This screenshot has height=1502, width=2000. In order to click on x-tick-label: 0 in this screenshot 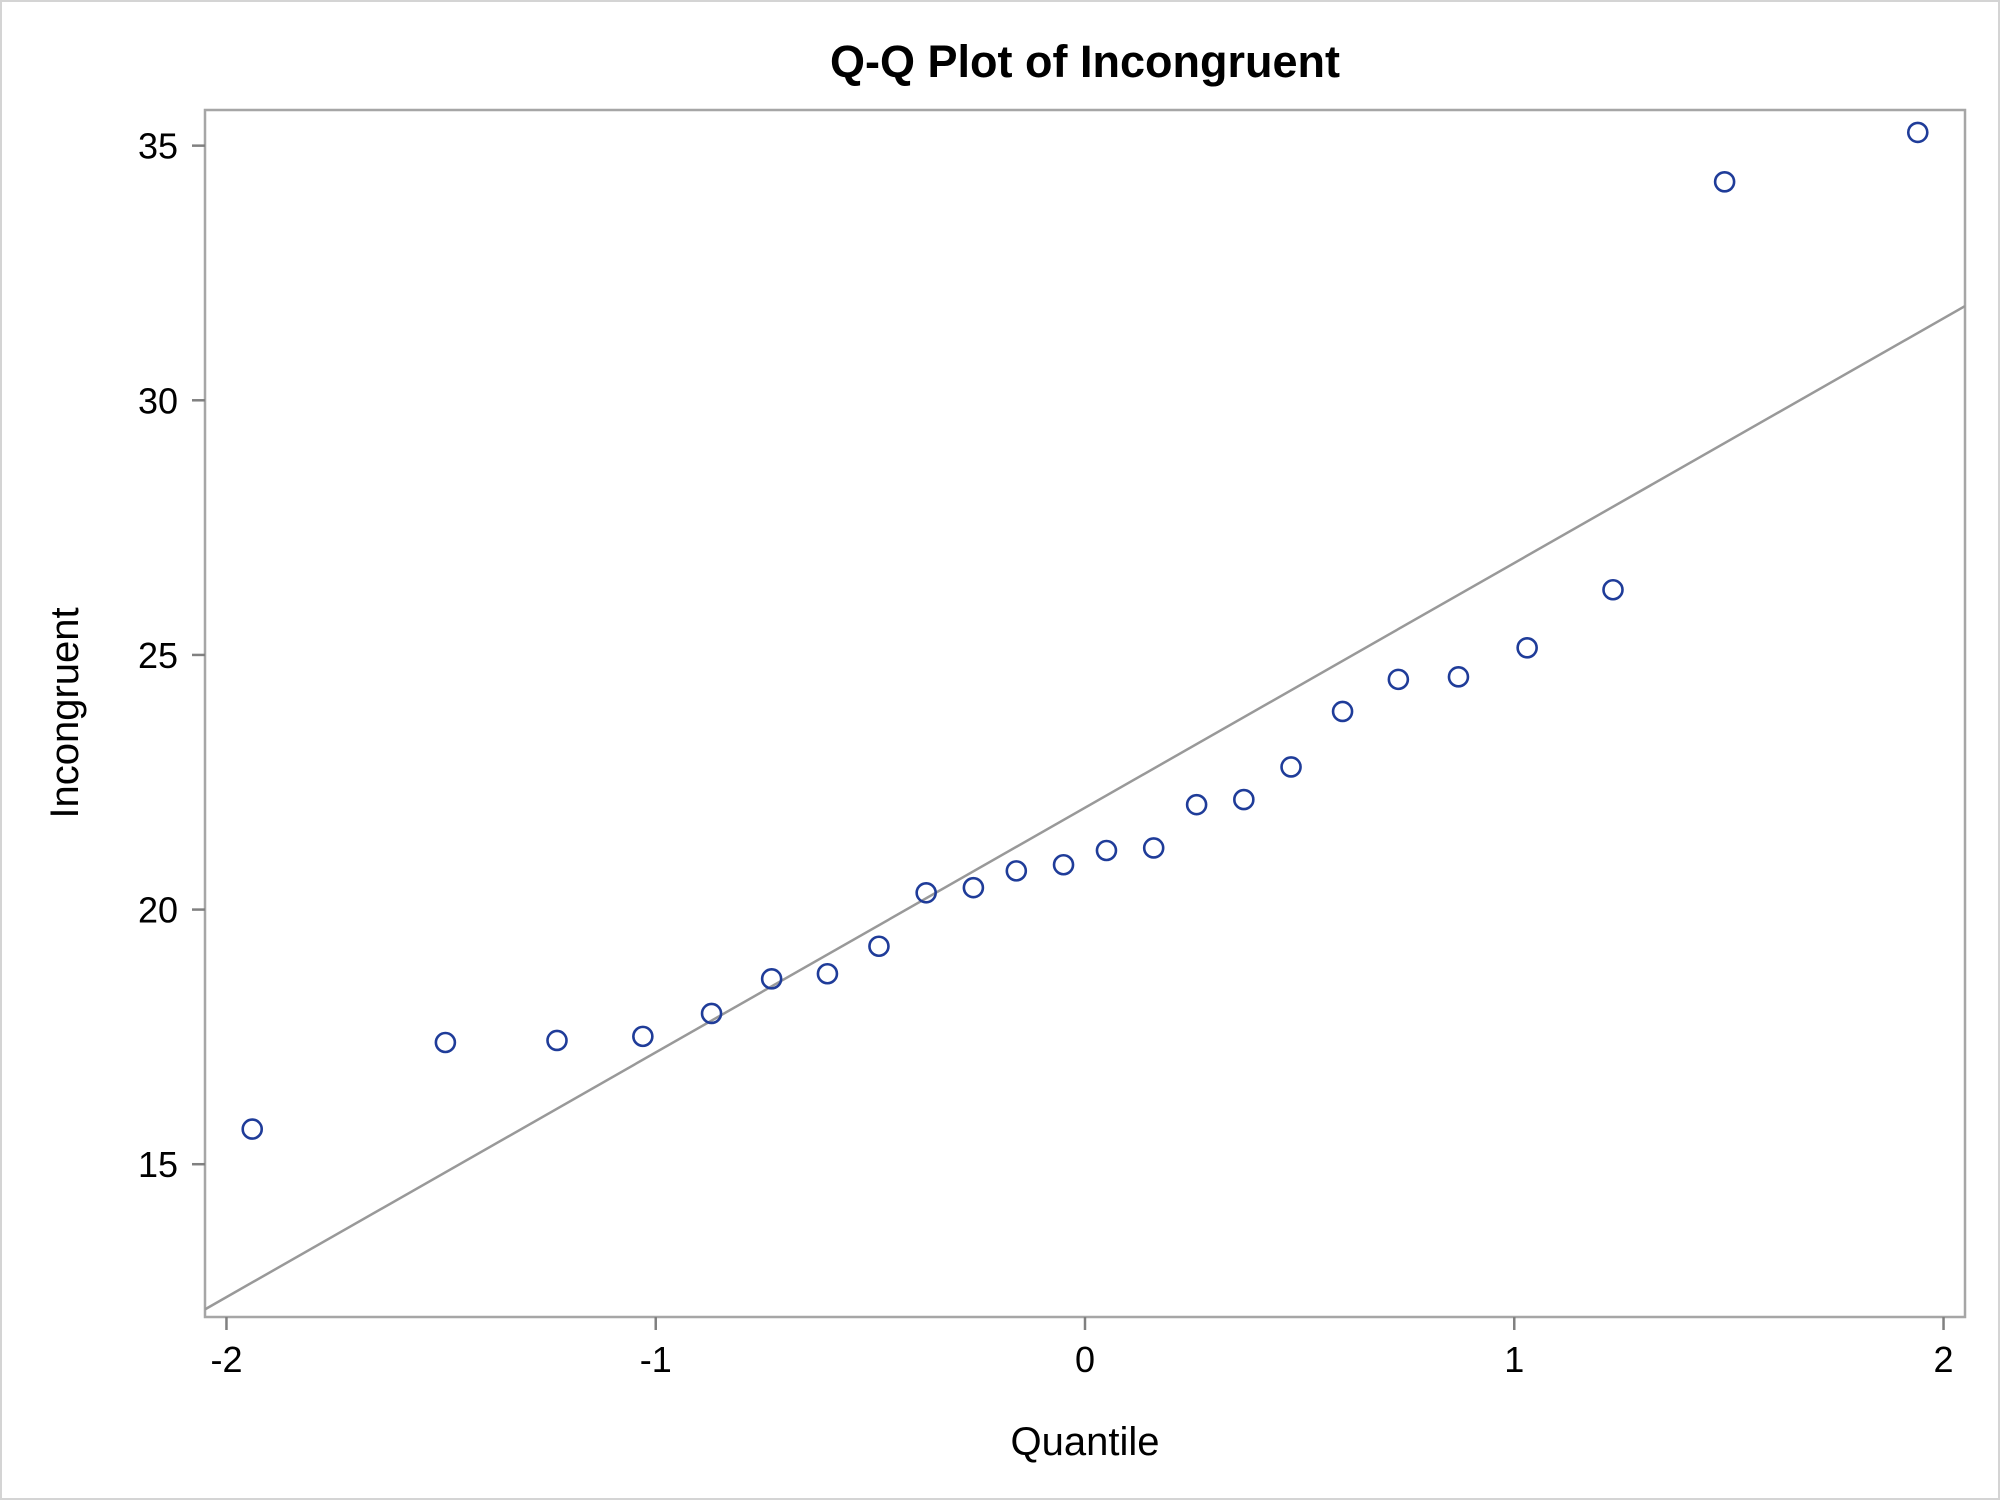, I will do `click(1085, 1359)`.